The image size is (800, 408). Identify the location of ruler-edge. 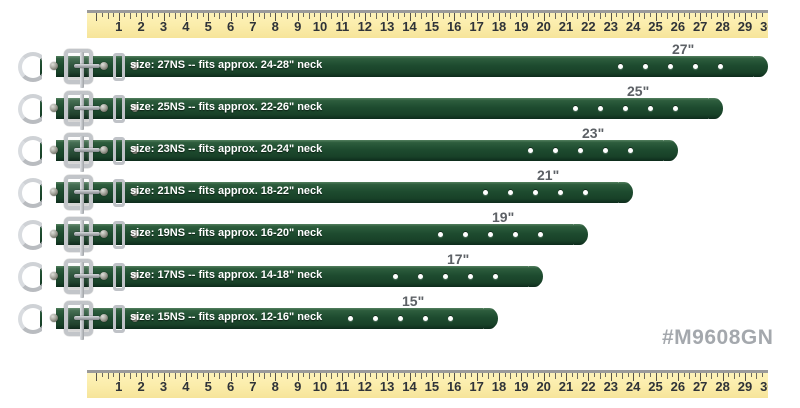
(427, 371).